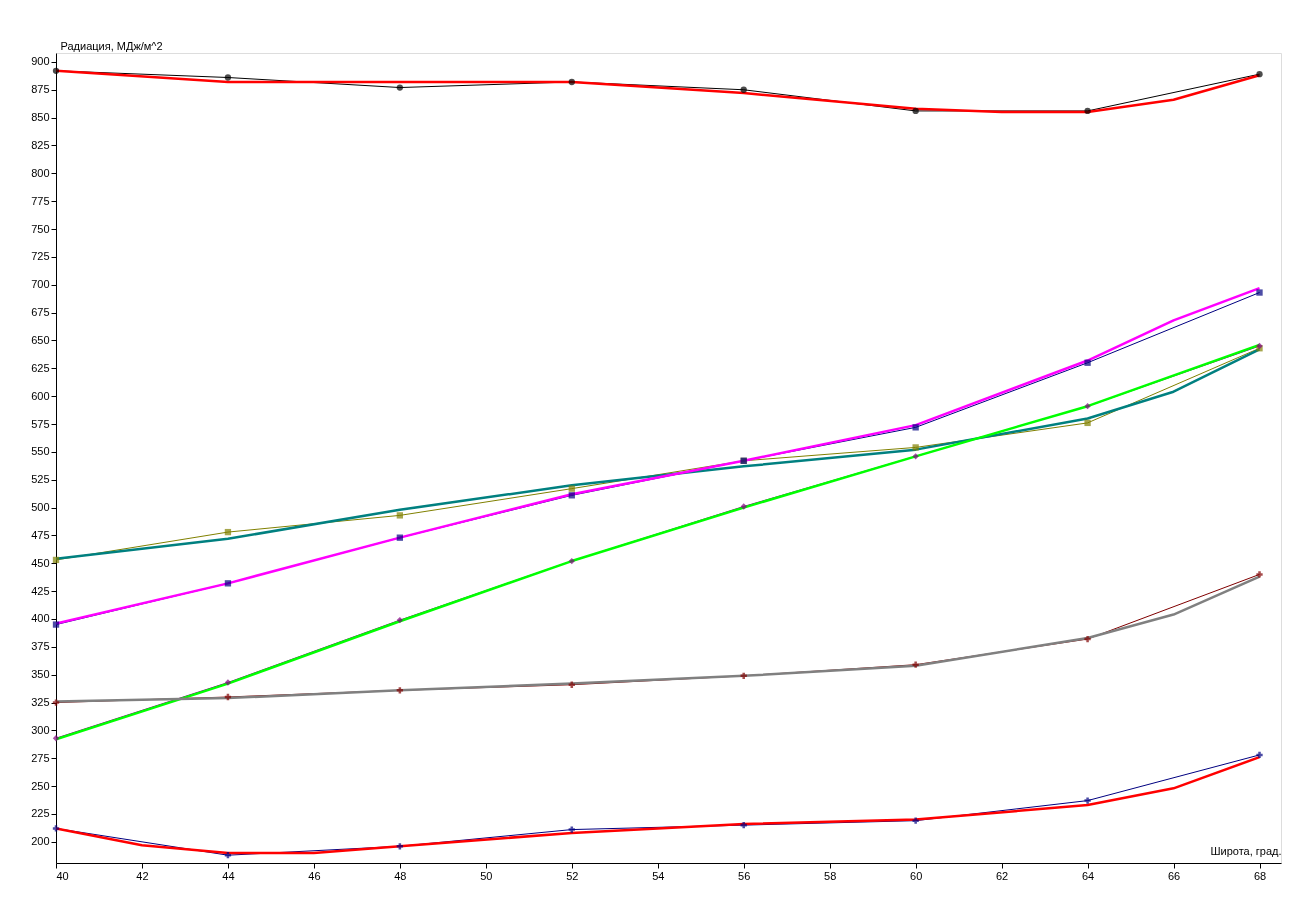 This screenshot has width=1314, height=900. I want to click on y-tick-label: 500, so click(40, 507).